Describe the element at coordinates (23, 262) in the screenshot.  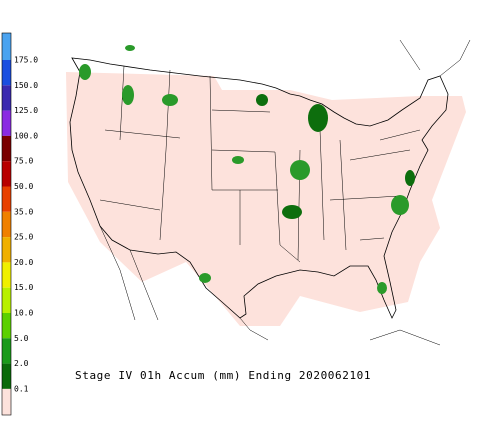
I see `colorbar-label: 20.0` at that location.